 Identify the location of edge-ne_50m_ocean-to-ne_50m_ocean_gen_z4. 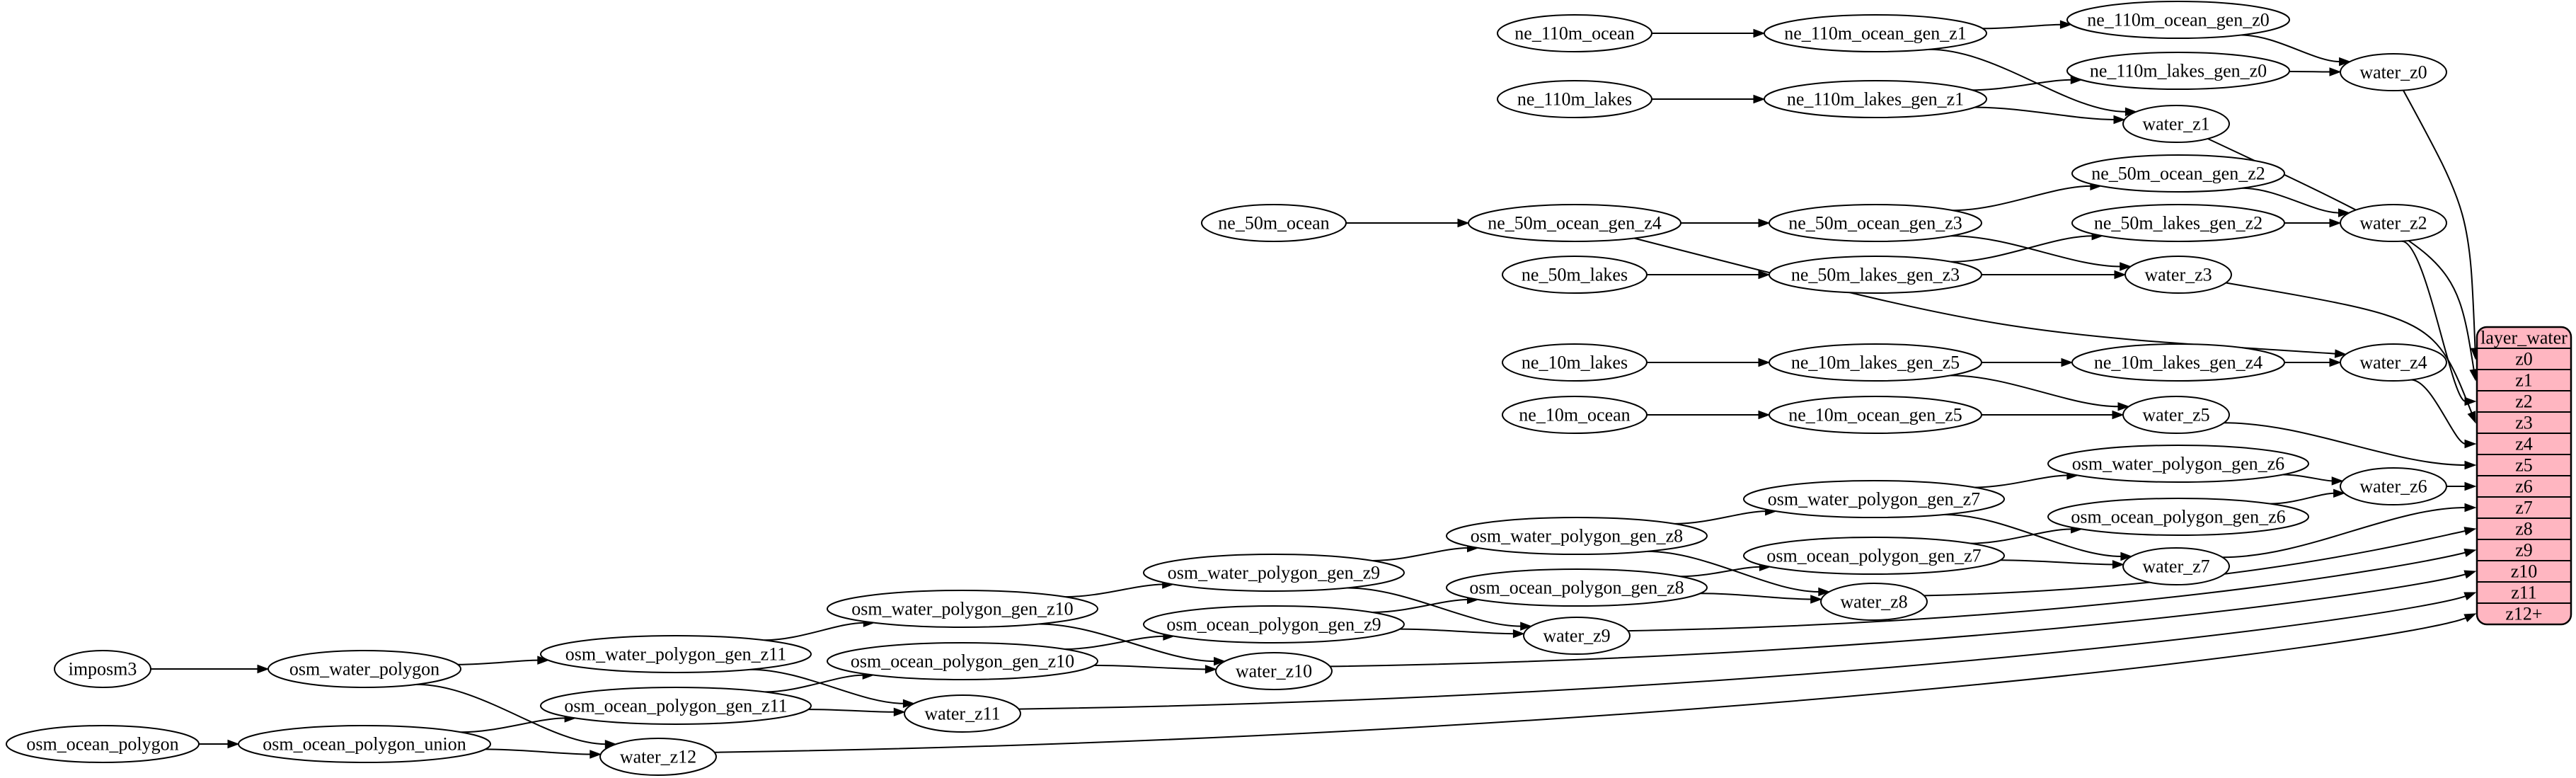
(1408, 223).